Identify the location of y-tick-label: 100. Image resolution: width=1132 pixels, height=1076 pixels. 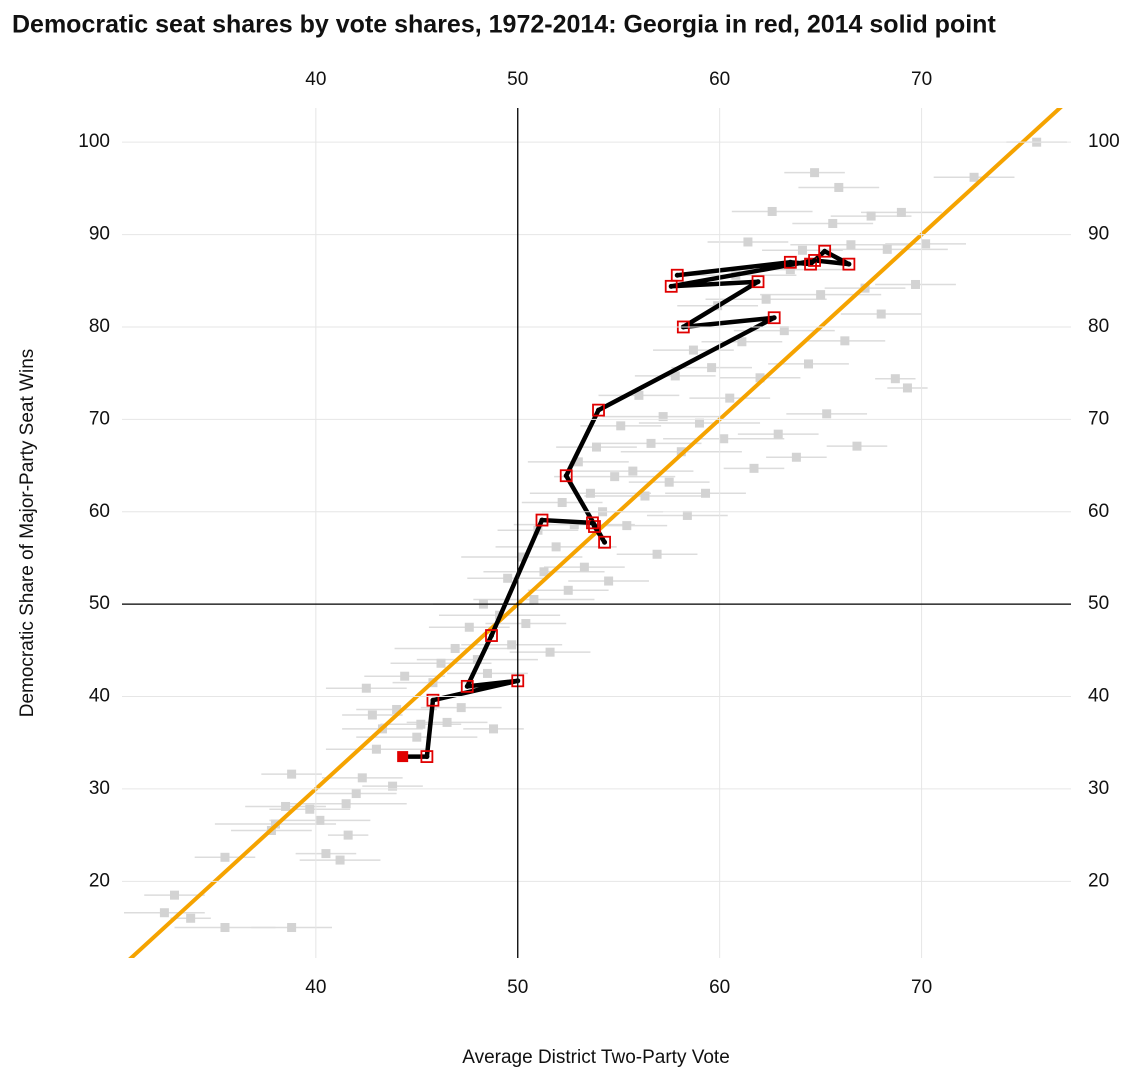
(94, 141).